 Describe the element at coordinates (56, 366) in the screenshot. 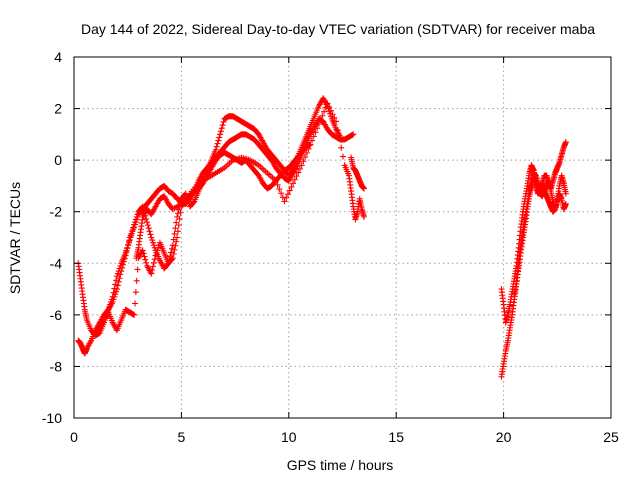

I see `y-tick-label: -8` at that location.